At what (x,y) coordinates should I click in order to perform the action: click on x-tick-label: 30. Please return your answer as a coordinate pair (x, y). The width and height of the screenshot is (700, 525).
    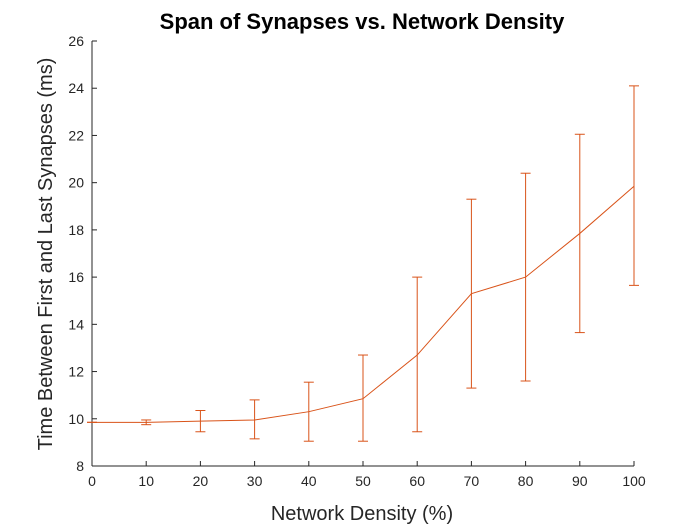
    Looking at the image, I should click on (255, 481).